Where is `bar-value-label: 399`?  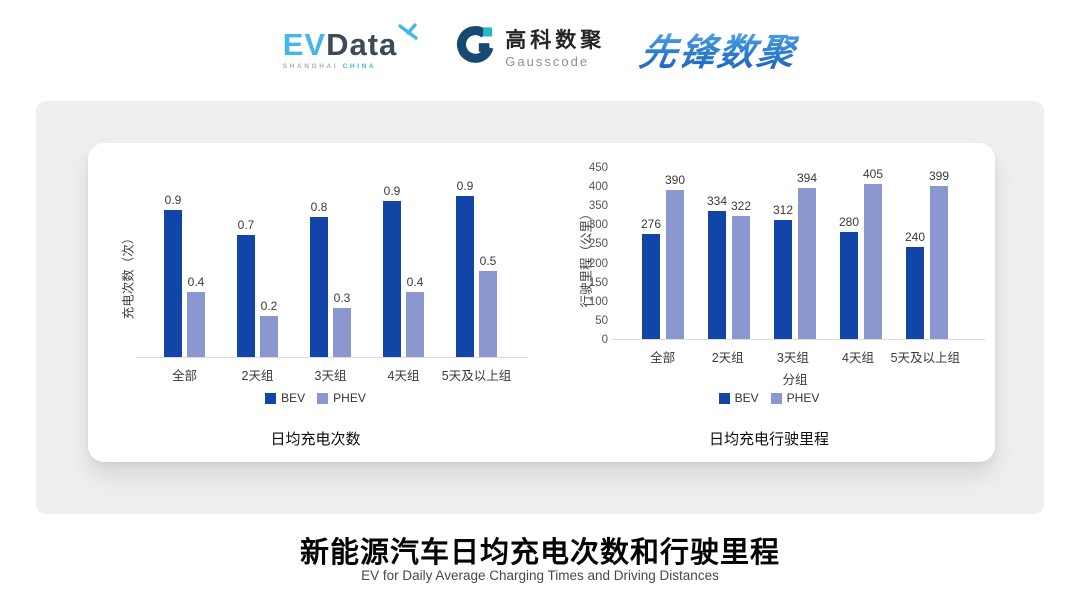
bar-value-label: 399 is located at coordinates (939, 176).